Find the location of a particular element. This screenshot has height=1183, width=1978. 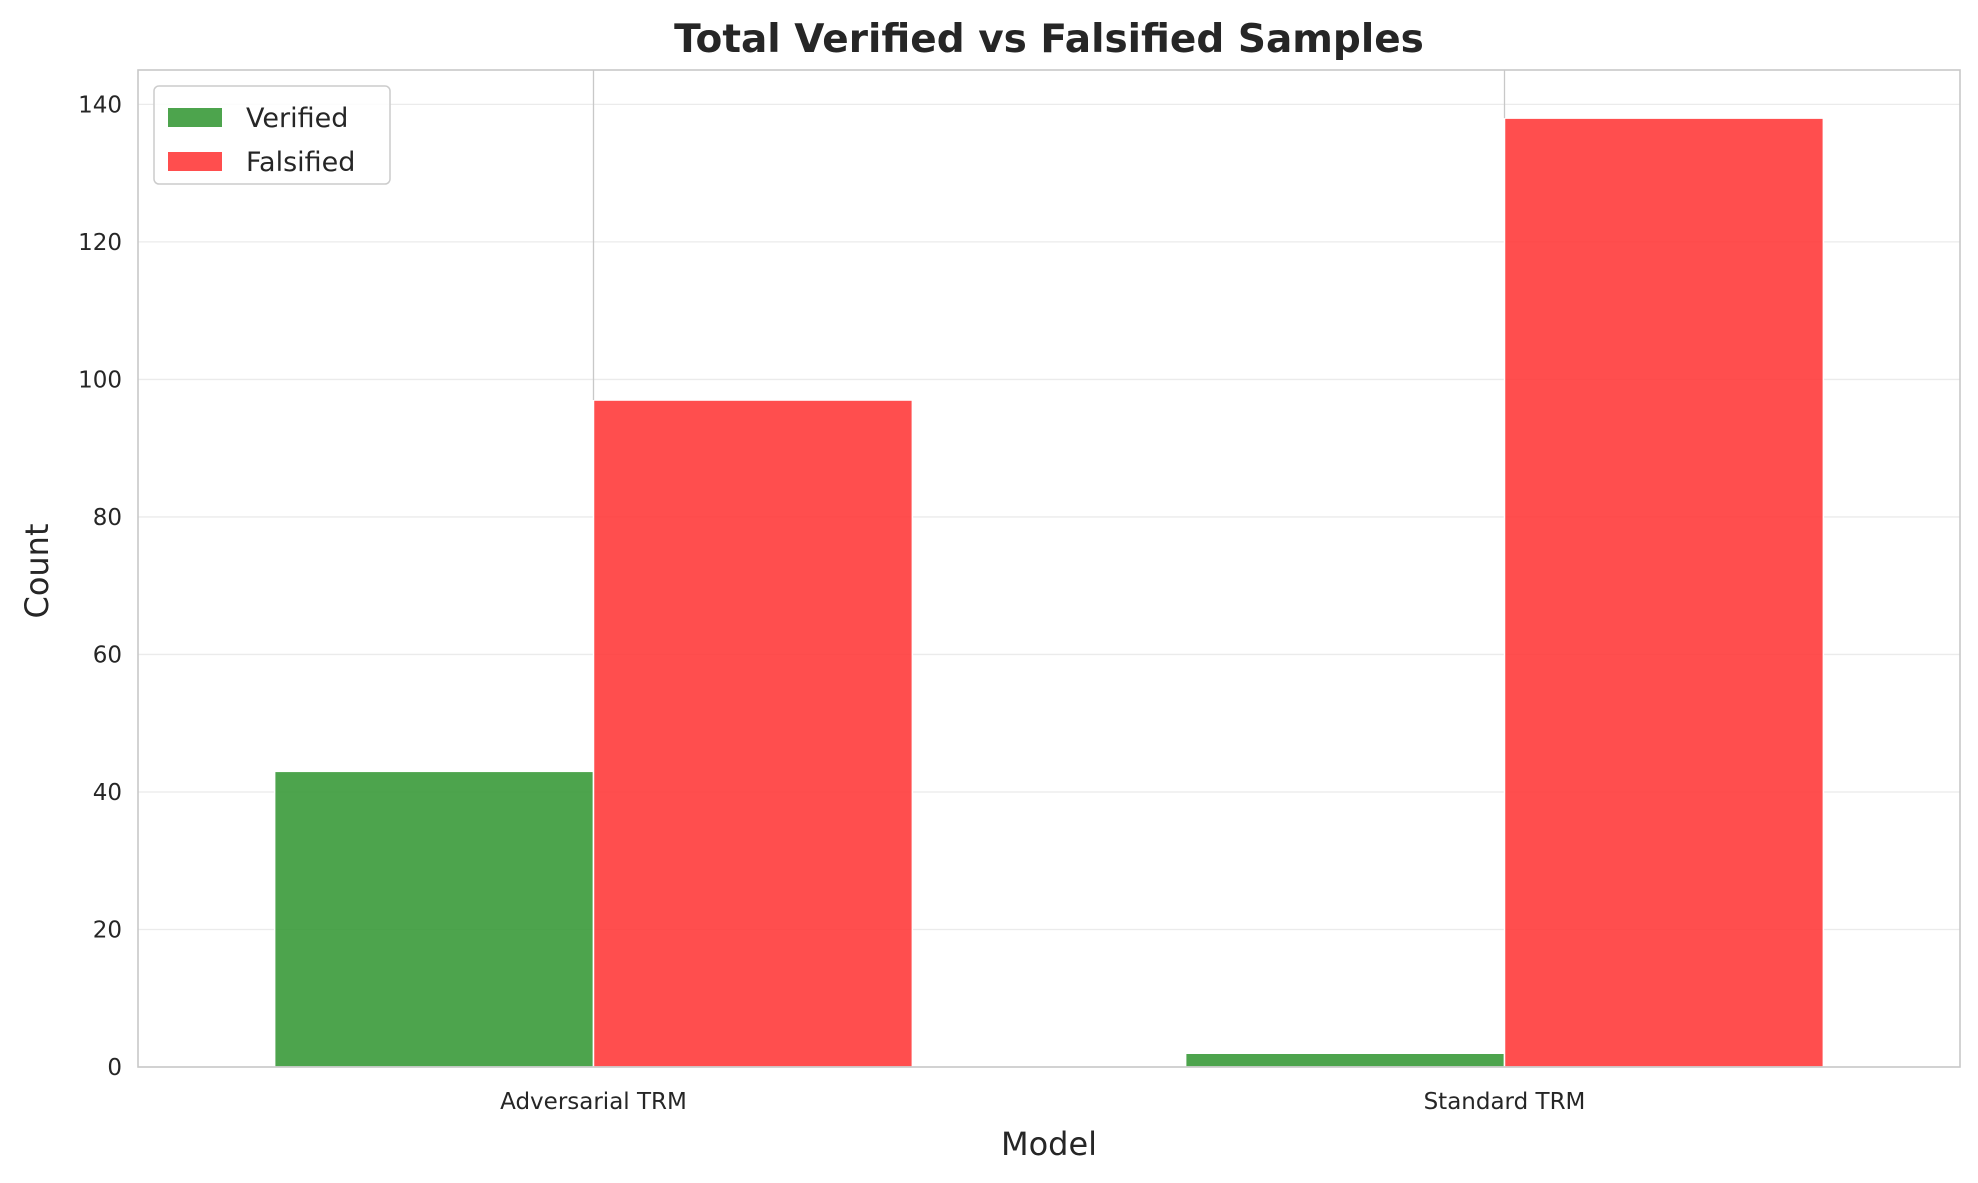

y-tick-label-4: 80 is located at coordinates (107, 518).